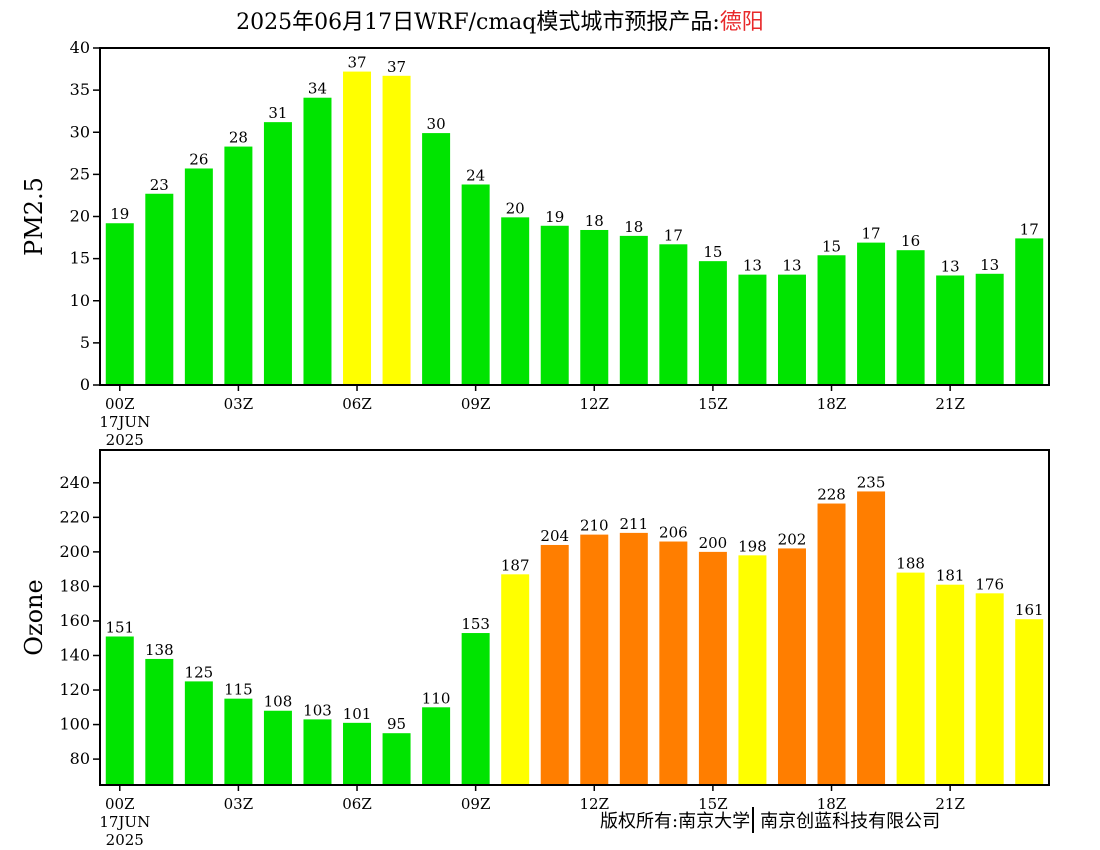 The height and width of the screenshot is (850, 1100). Describe the element at coordinates (74, 585) in the screenshot. I see `y-tick-label: 180` at that location.